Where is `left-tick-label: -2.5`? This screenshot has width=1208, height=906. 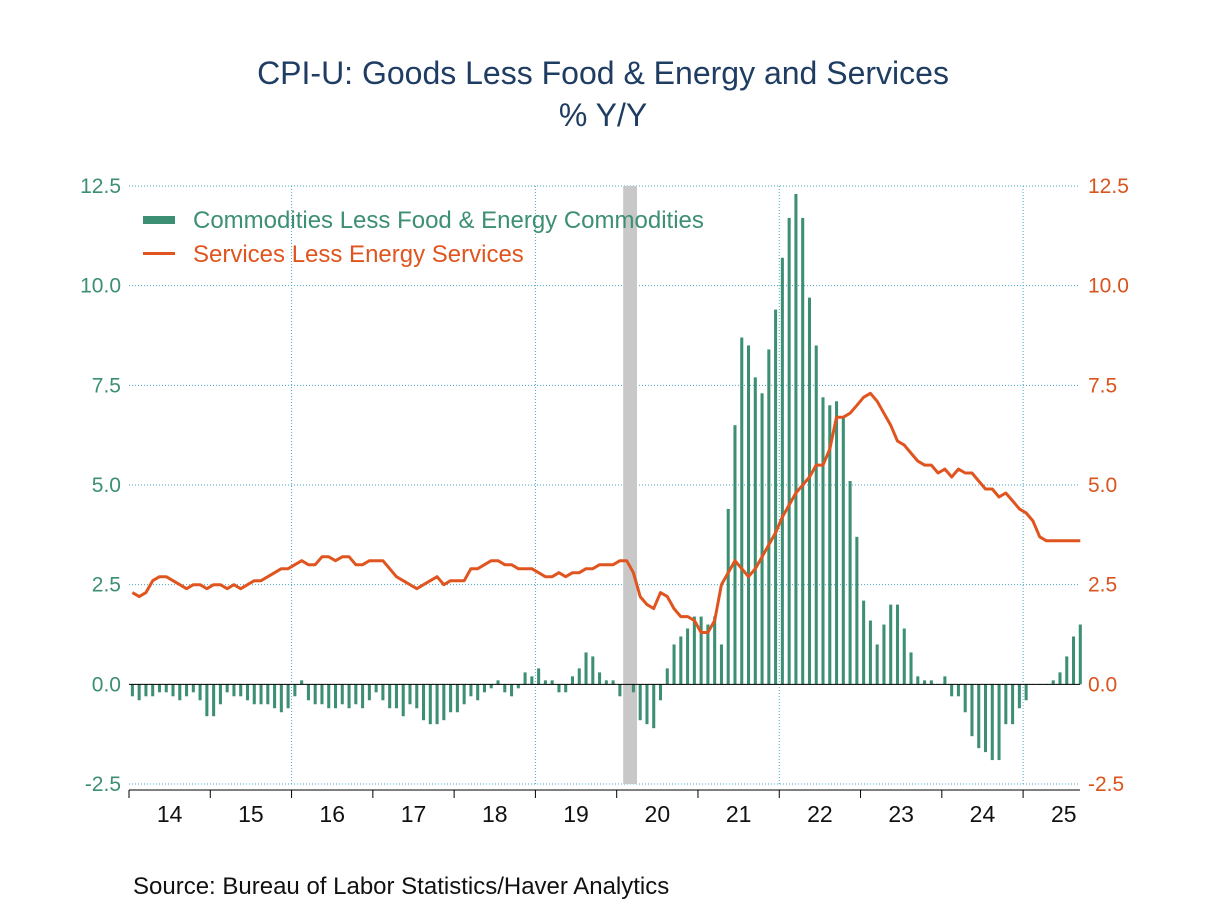 left-tick-label: -2.5 is located at coordinates (103, 784).